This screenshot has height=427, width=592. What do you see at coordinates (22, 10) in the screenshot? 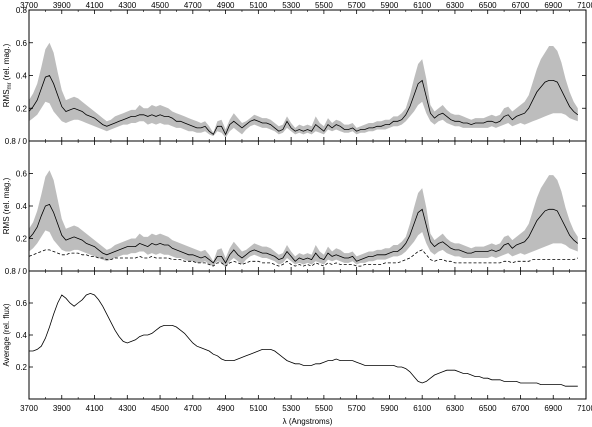
I see `rms-mr-ytick-label-3: 0.8` at bounding box center [22, 10].